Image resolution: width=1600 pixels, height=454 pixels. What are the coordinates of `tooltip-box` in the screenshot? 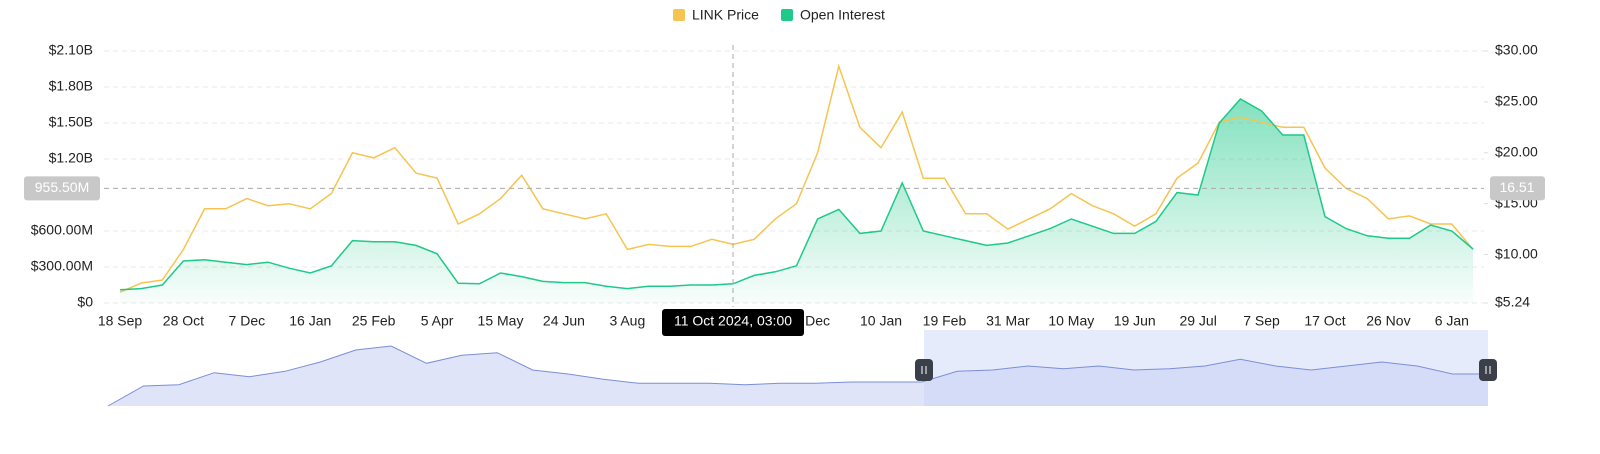 It's located at (733, 322).